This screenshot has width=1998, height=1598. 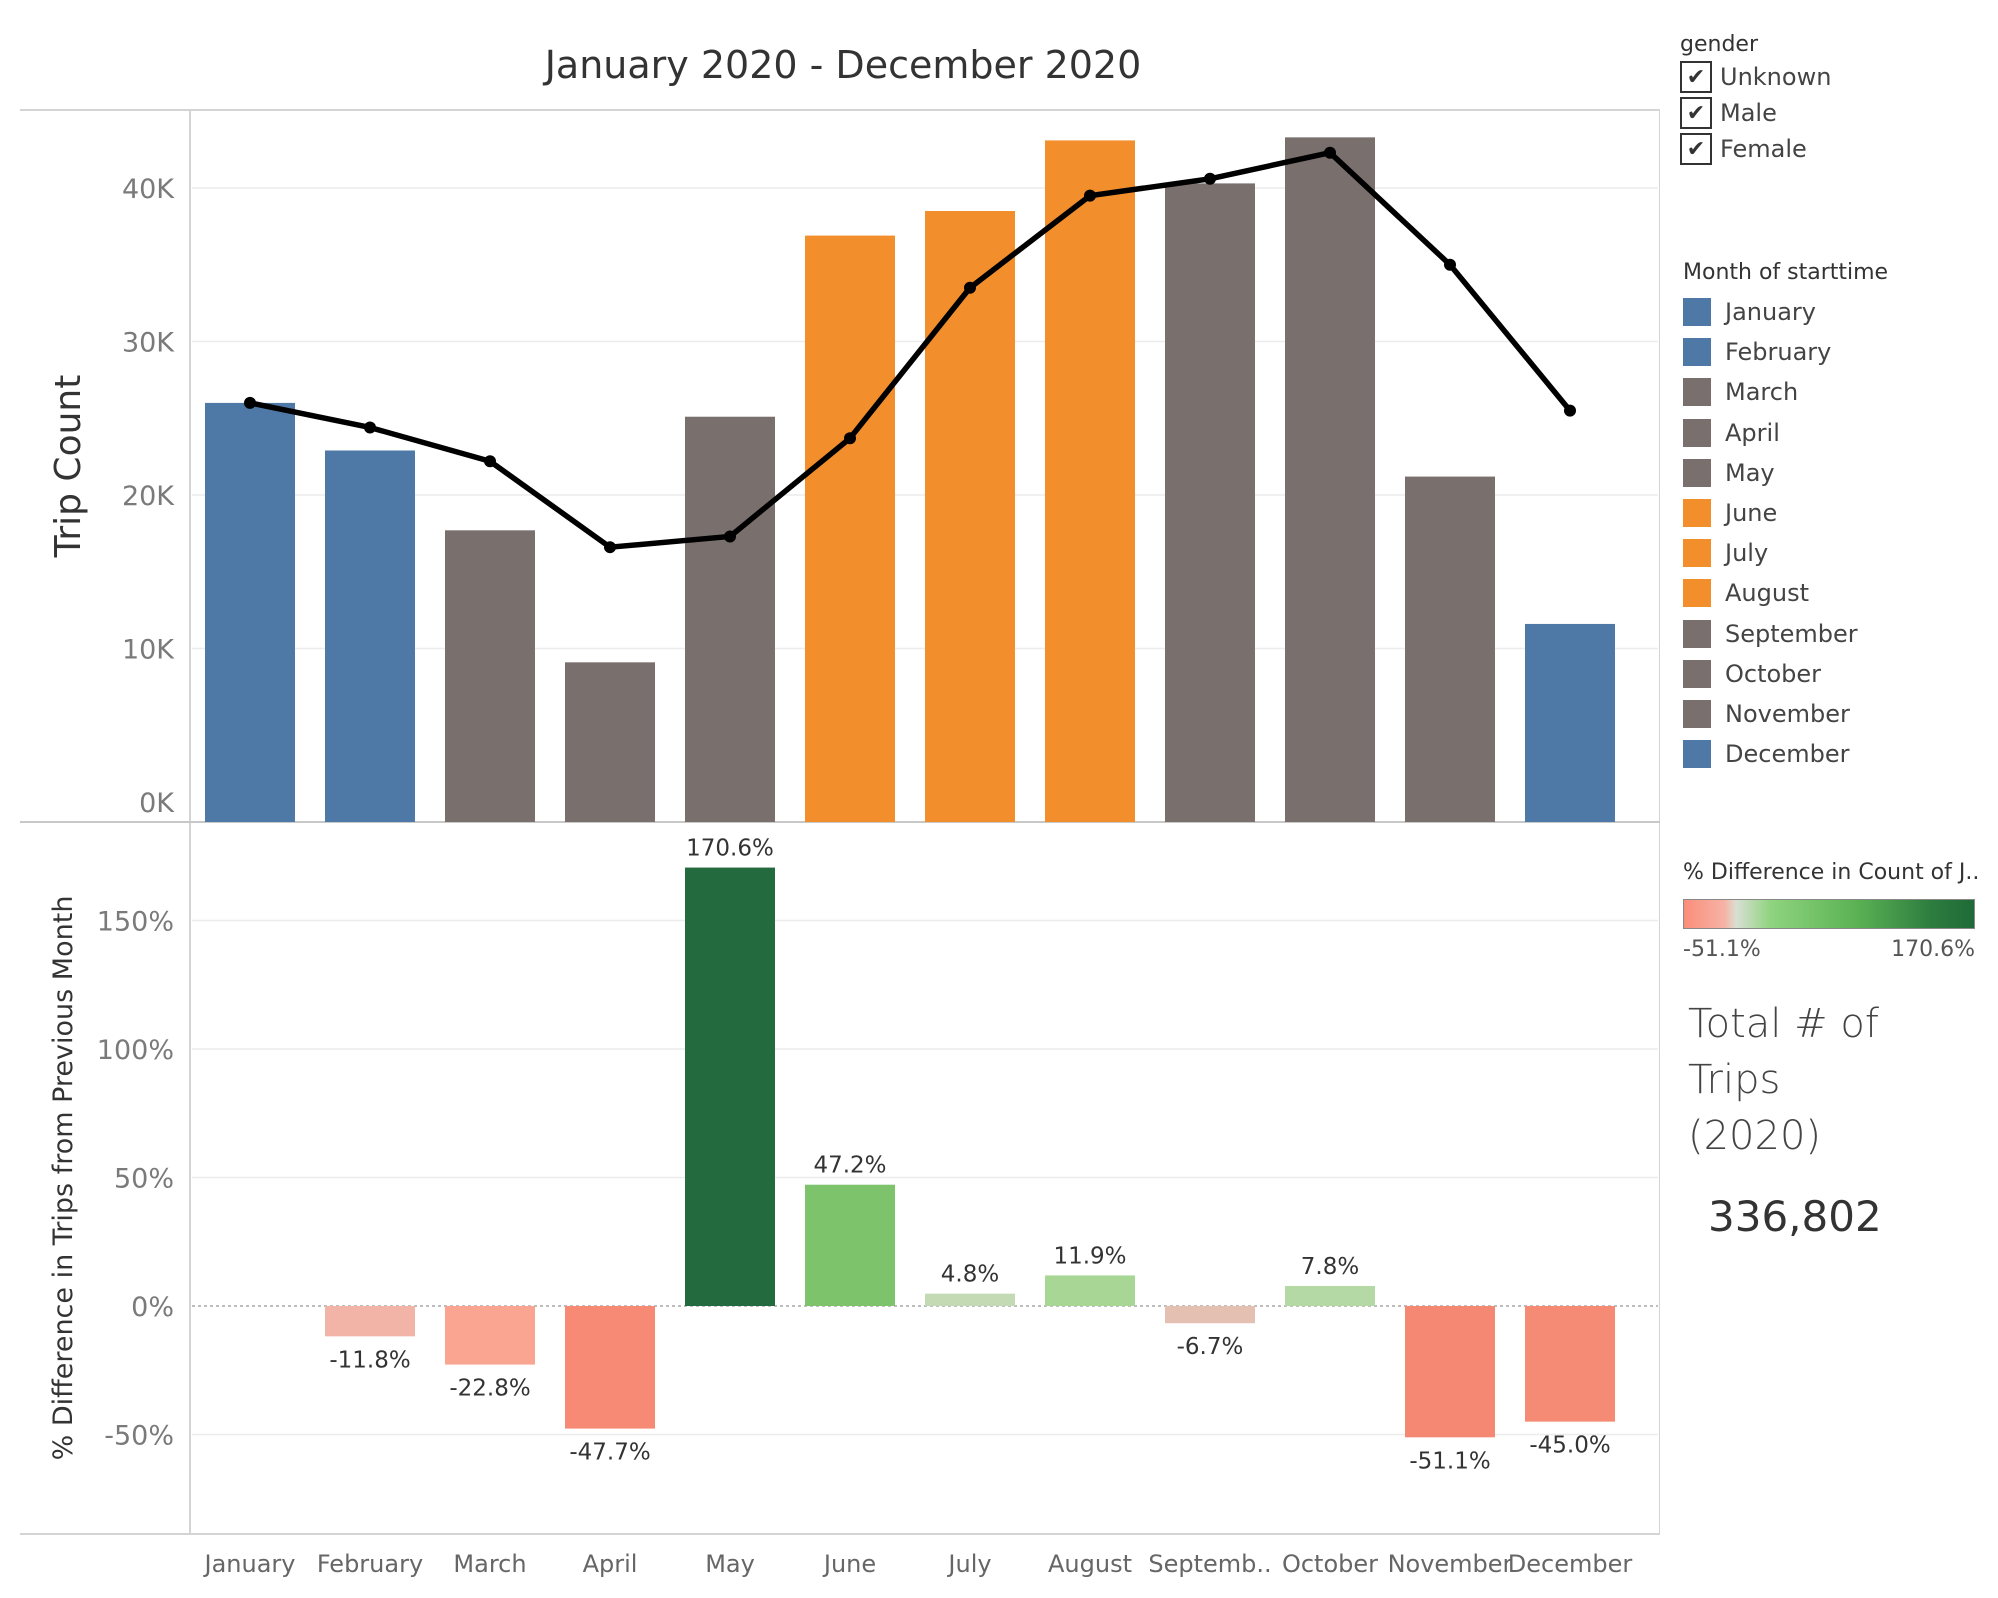 What do you see at coordinates (968, 1564) in the screenshot?
I see `x-axis-label: July` at bounding box center [968, 1564].